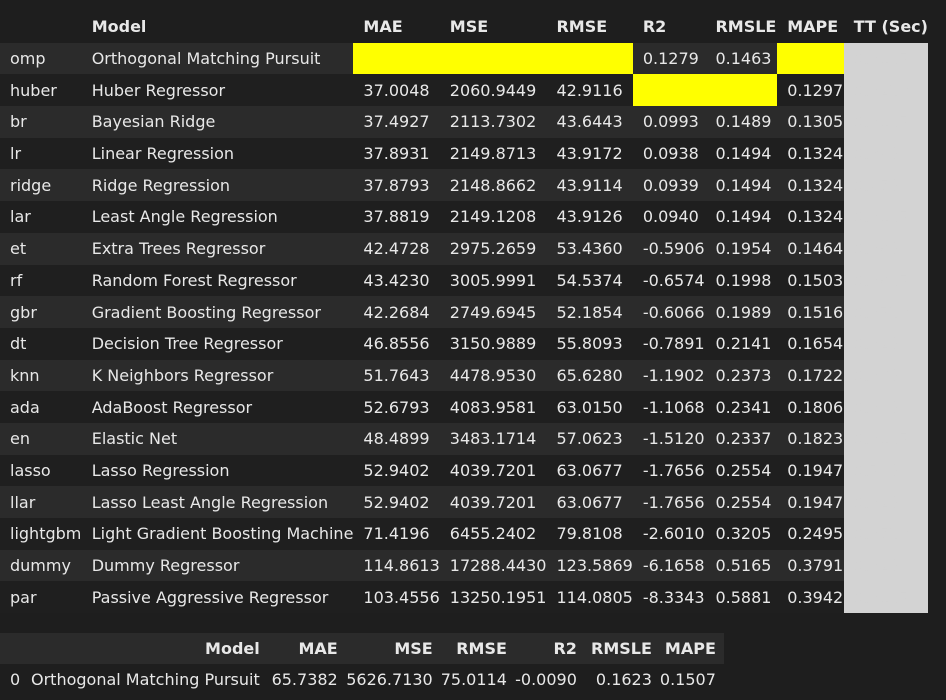 This screenshot has width=946, height=700. What do you see at coordinates (493, 280) in the screenshot?
I see `mse-cell: 3005.9991` at bounding box center [493, 280].